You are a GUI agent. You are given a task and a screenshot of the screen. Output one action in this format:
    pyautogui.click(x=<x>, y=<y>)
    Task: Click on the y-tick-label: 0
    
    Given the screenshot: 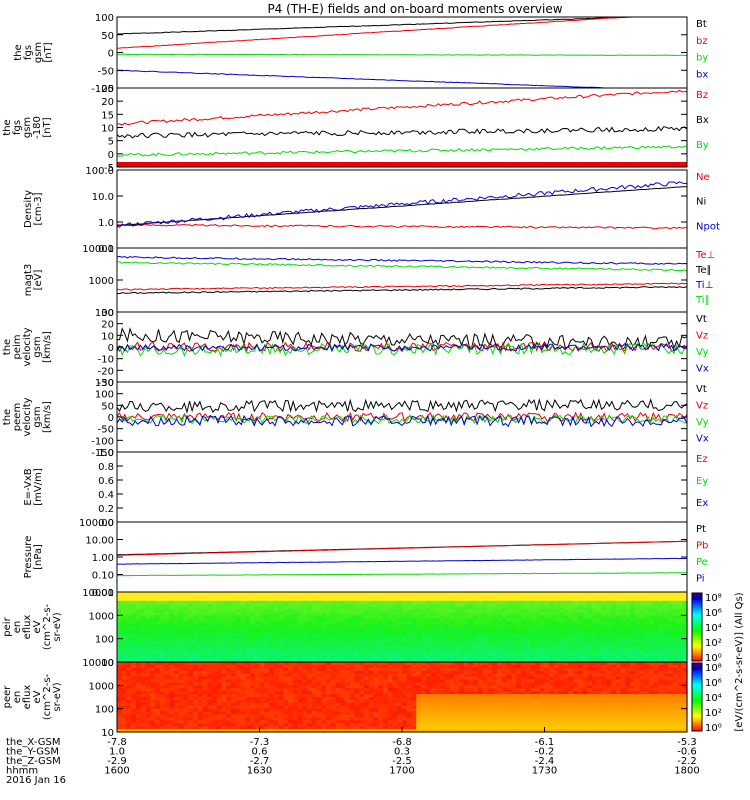 What is the action you would take?
    pyautogui.click(x=111, y=155)
    